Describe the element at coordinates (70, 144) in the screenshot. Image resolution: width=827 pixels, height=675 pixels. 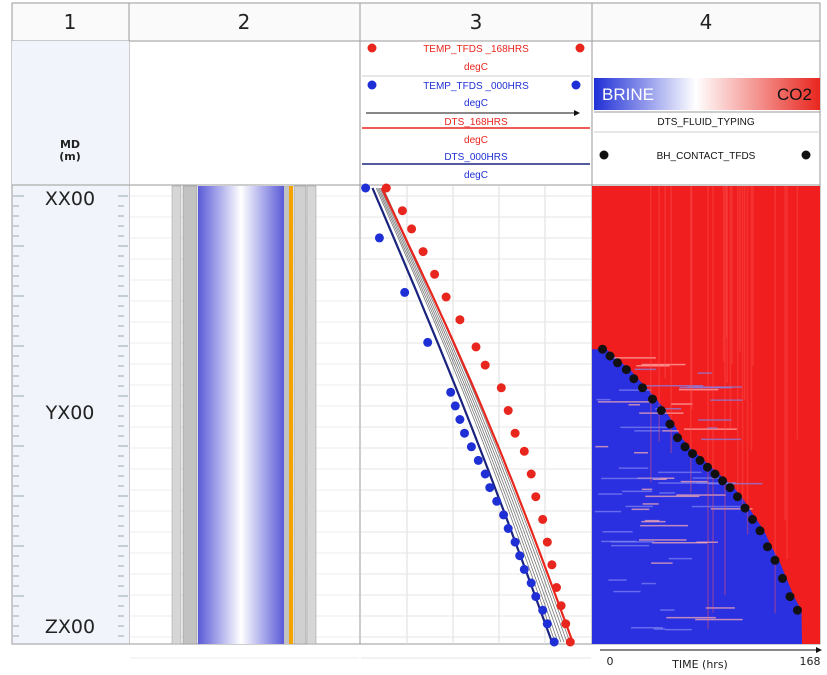
I see `md-label: MD` at that location.